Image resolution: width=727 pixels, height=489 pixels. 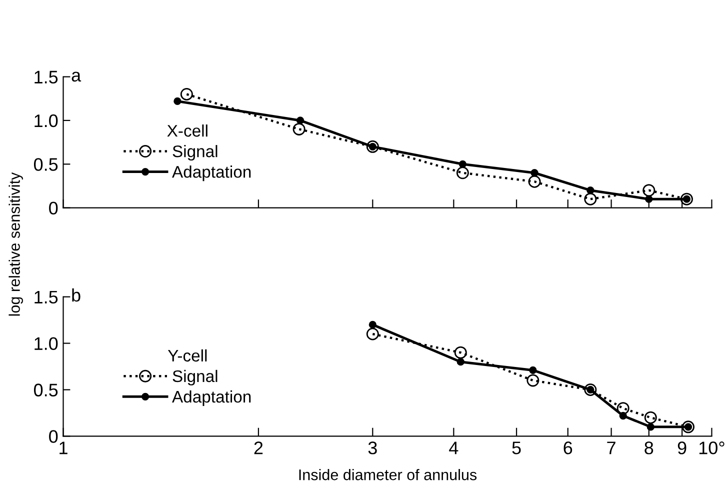 What do you see at coordinates (649, 448) in the screenshot?
I see `x-tick-label: 8` at bounding box center [649, 448].